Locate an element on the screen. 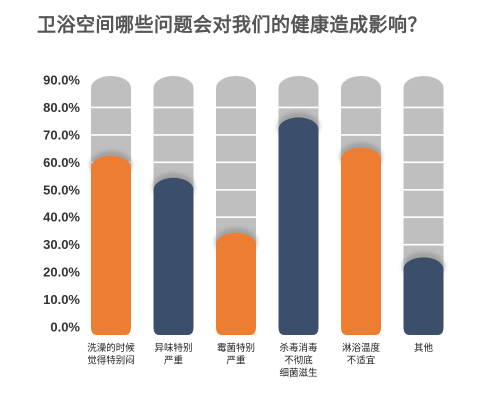 The height and width of the screenshot is (405, 500). x-tick-label-line: 觉得特别闷 is located at coordinates (111, 361).